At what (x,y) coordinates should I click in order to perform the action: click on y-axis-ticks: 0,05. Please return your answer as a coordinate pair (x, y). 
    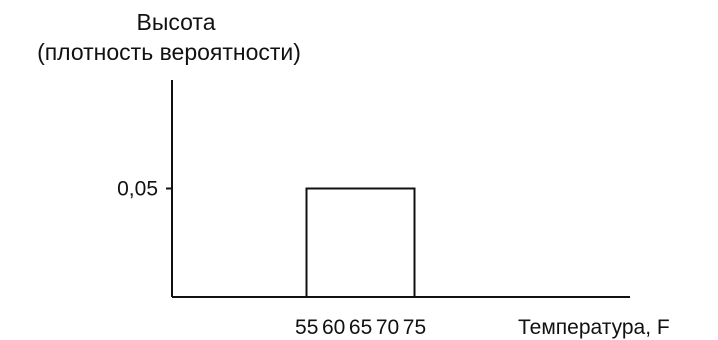
    Looking at the image, I should click on (144, 189).